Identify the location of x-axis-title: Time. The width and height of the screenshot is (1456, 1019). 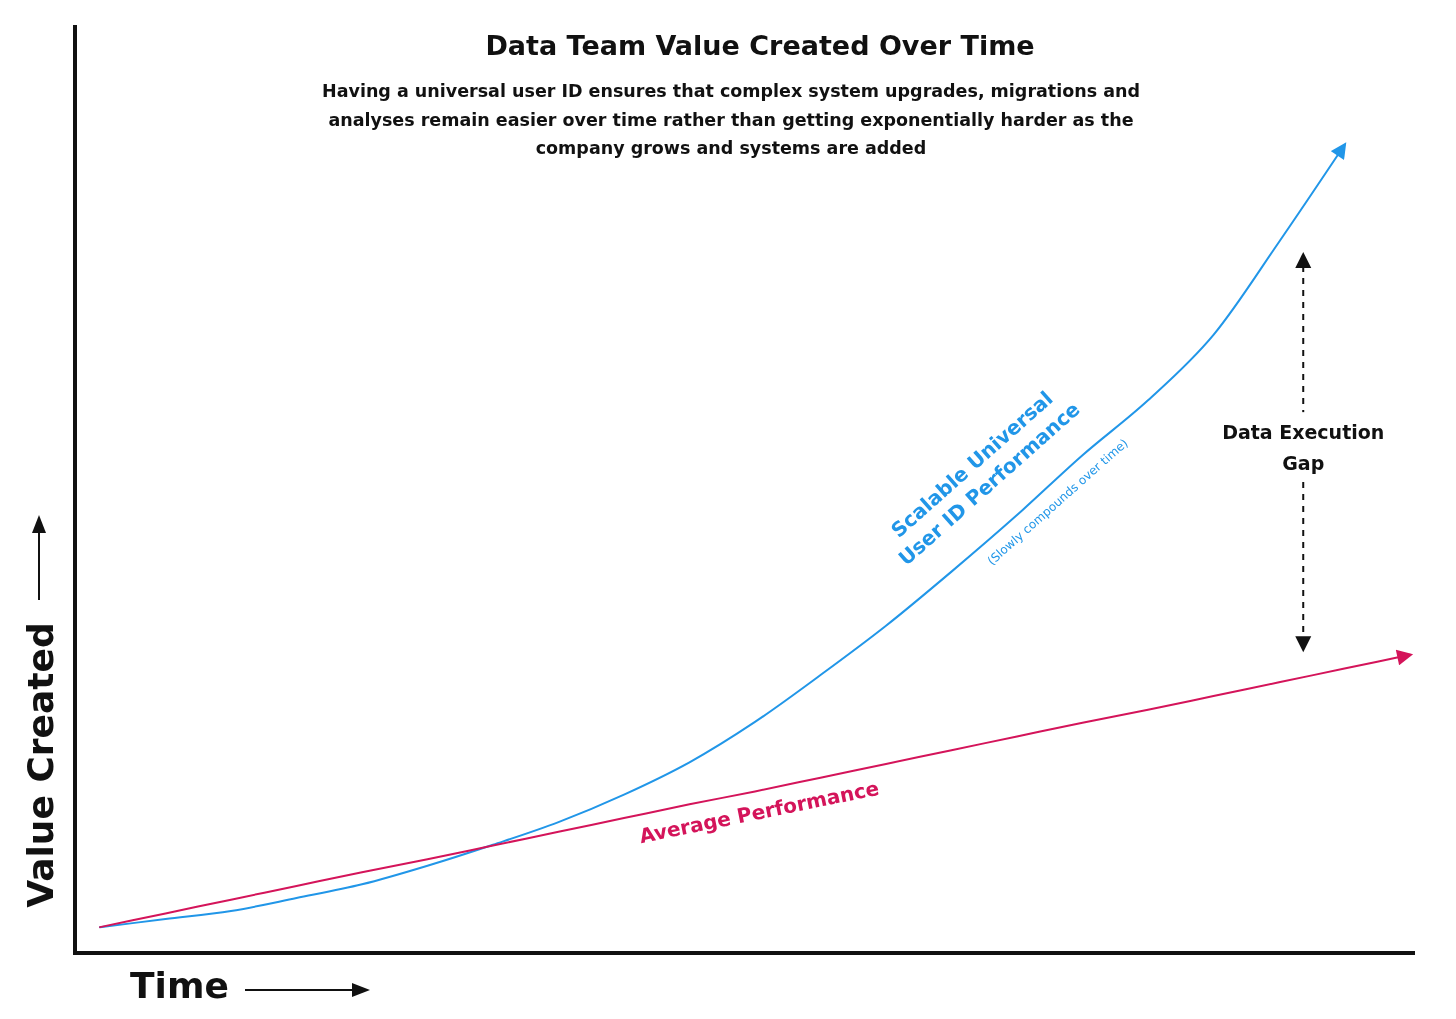
(179, 985).